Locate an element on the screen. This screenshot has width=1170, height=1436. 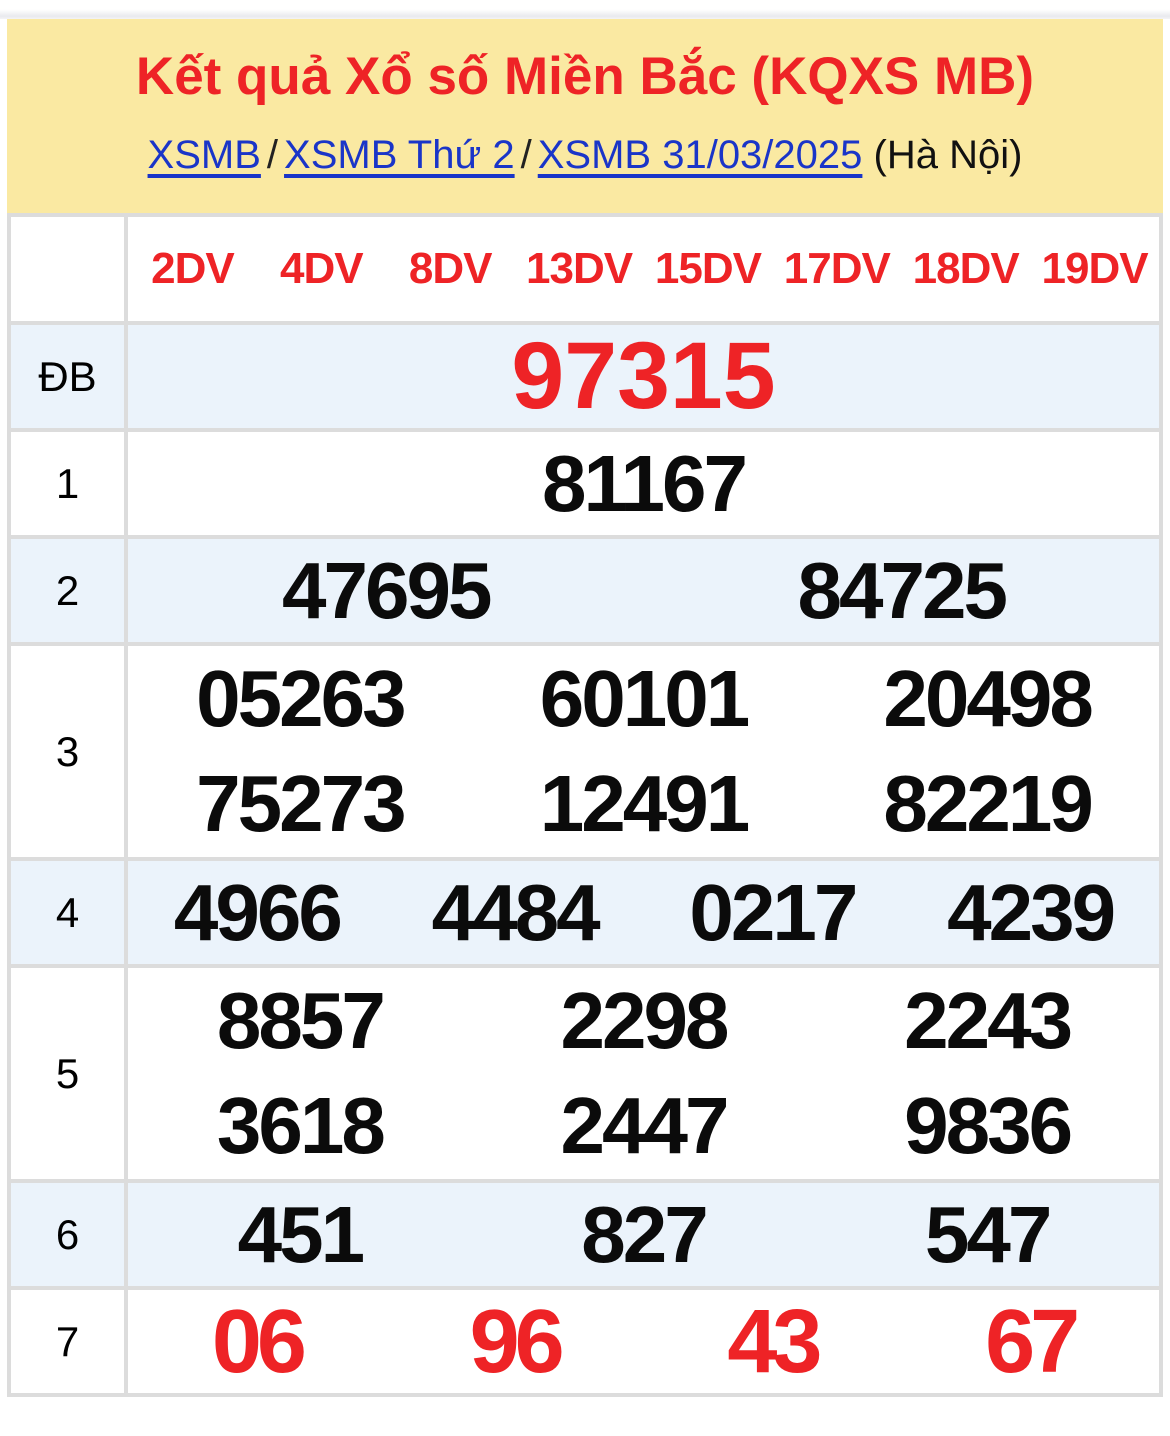
prize-label: 2 is located at coordinates (67, 590).